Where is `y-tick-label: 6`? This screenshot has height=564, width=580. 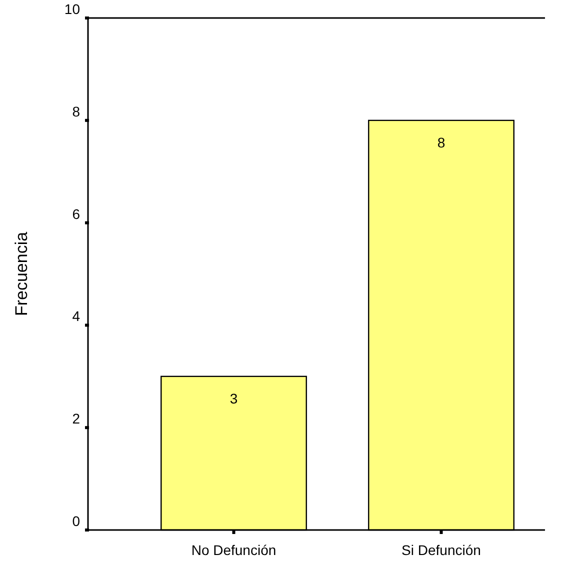 y-tick-label: 6 is located at coordinates (76, 214).